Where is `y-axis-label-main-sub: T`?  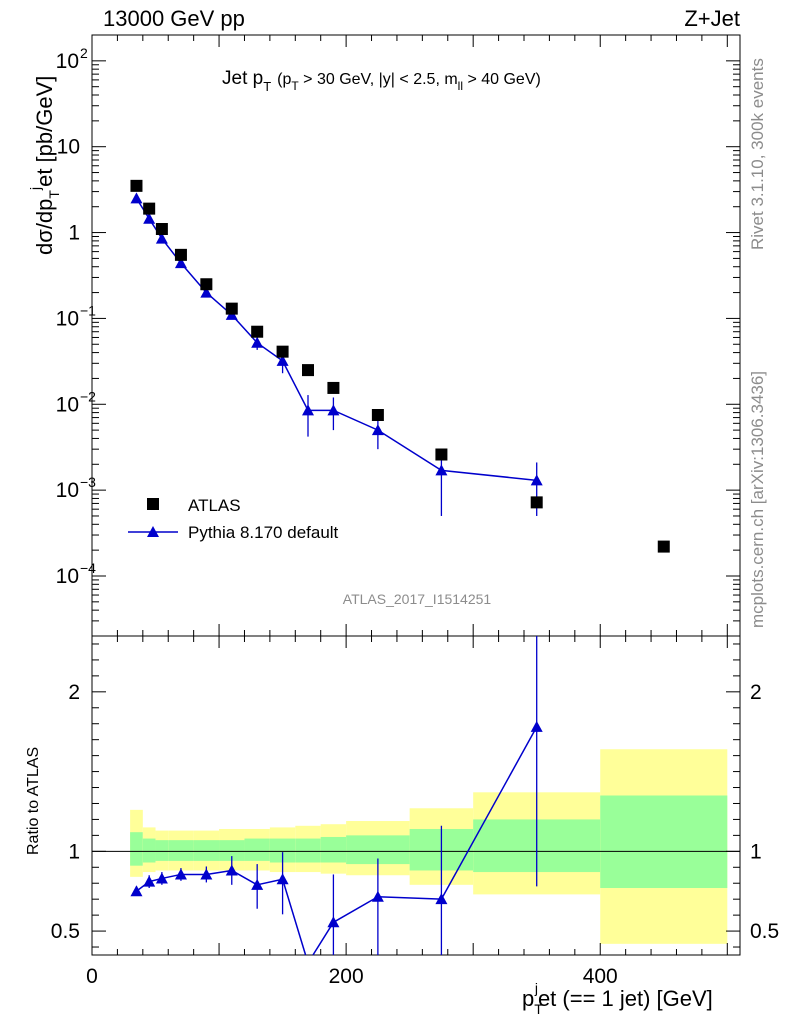 y-axis-label-main-sub: T is located at coordinates (54, 194).